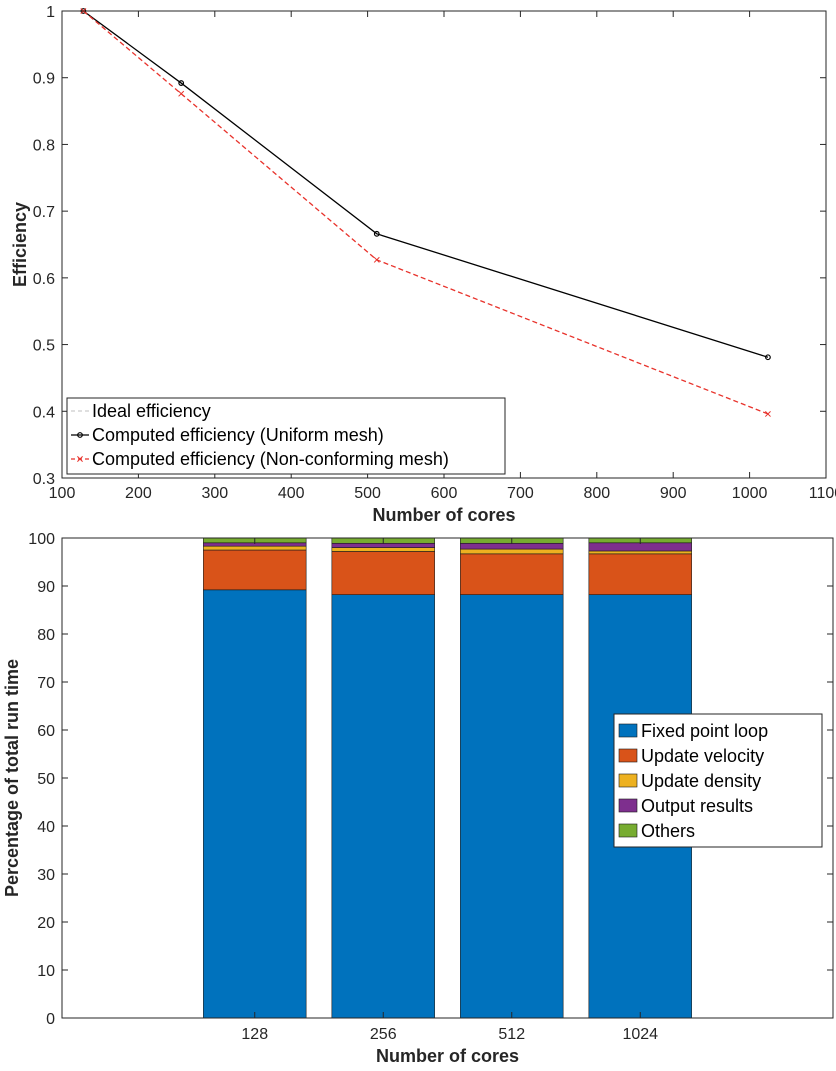 This screenshot has height=1071, width=836. Describe the element at coordinates (50, 12) in the screenshot. I see `y-tick-label: 1` at that location.